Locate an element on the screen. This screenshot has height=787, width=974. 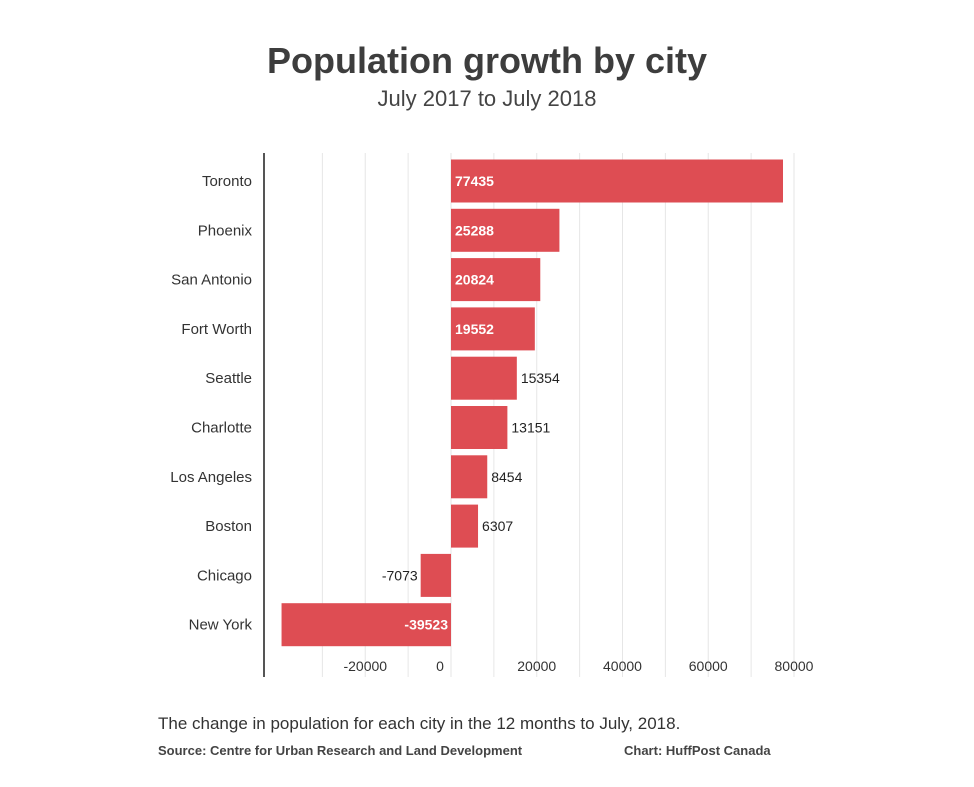
category-label: Boston is located at coordinates (228, 526).